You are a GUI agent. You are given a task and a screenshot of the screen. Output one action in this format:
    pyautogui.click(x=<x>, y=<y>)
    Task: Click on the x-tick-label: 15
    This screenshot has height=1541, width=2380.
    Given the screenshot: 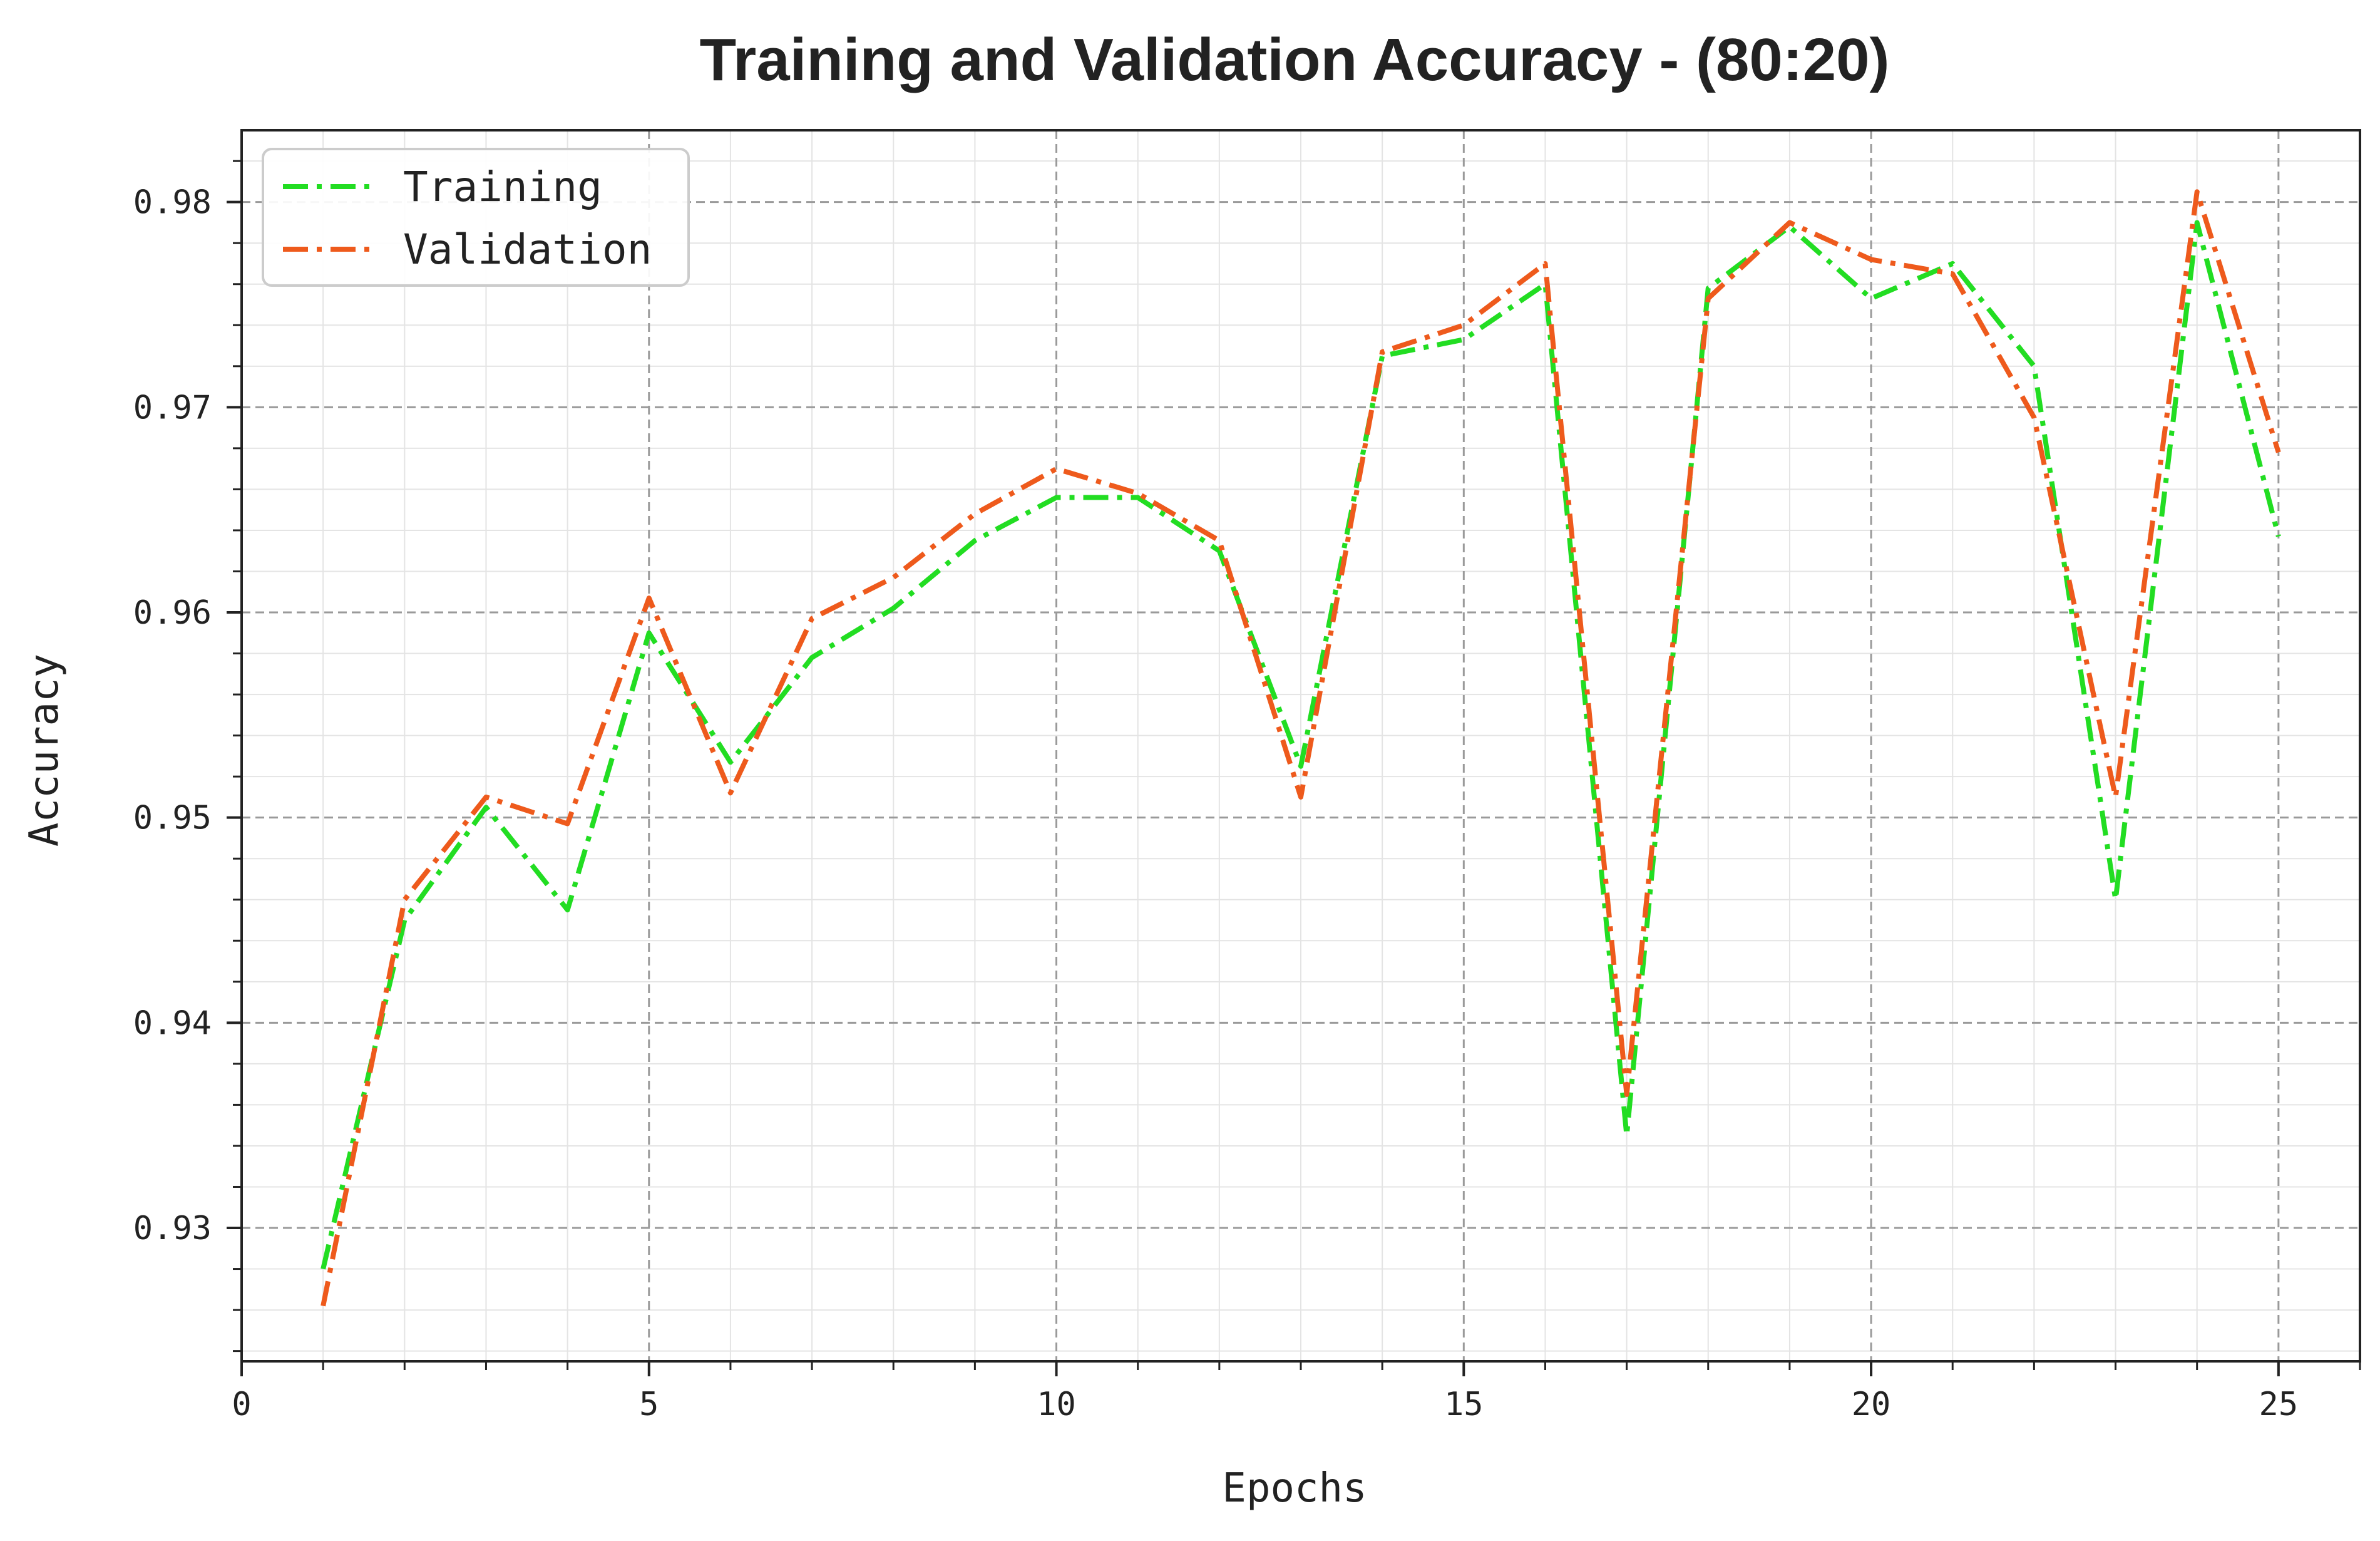 What is the action you would take?
    pyautogui.click(x=1464, y=1404)
    